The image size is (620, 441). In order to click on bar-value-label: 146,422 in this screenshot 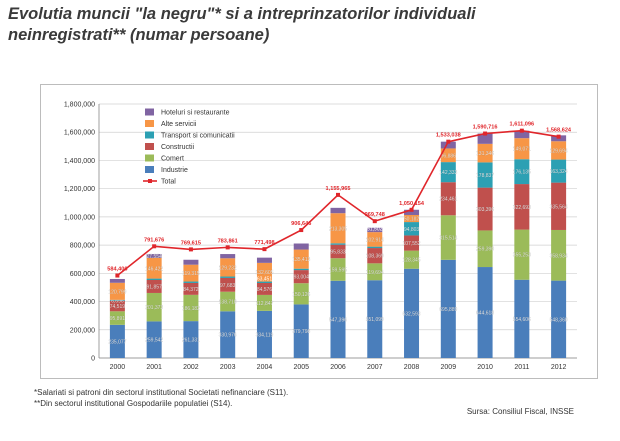, I will do `click(154, 269)`.